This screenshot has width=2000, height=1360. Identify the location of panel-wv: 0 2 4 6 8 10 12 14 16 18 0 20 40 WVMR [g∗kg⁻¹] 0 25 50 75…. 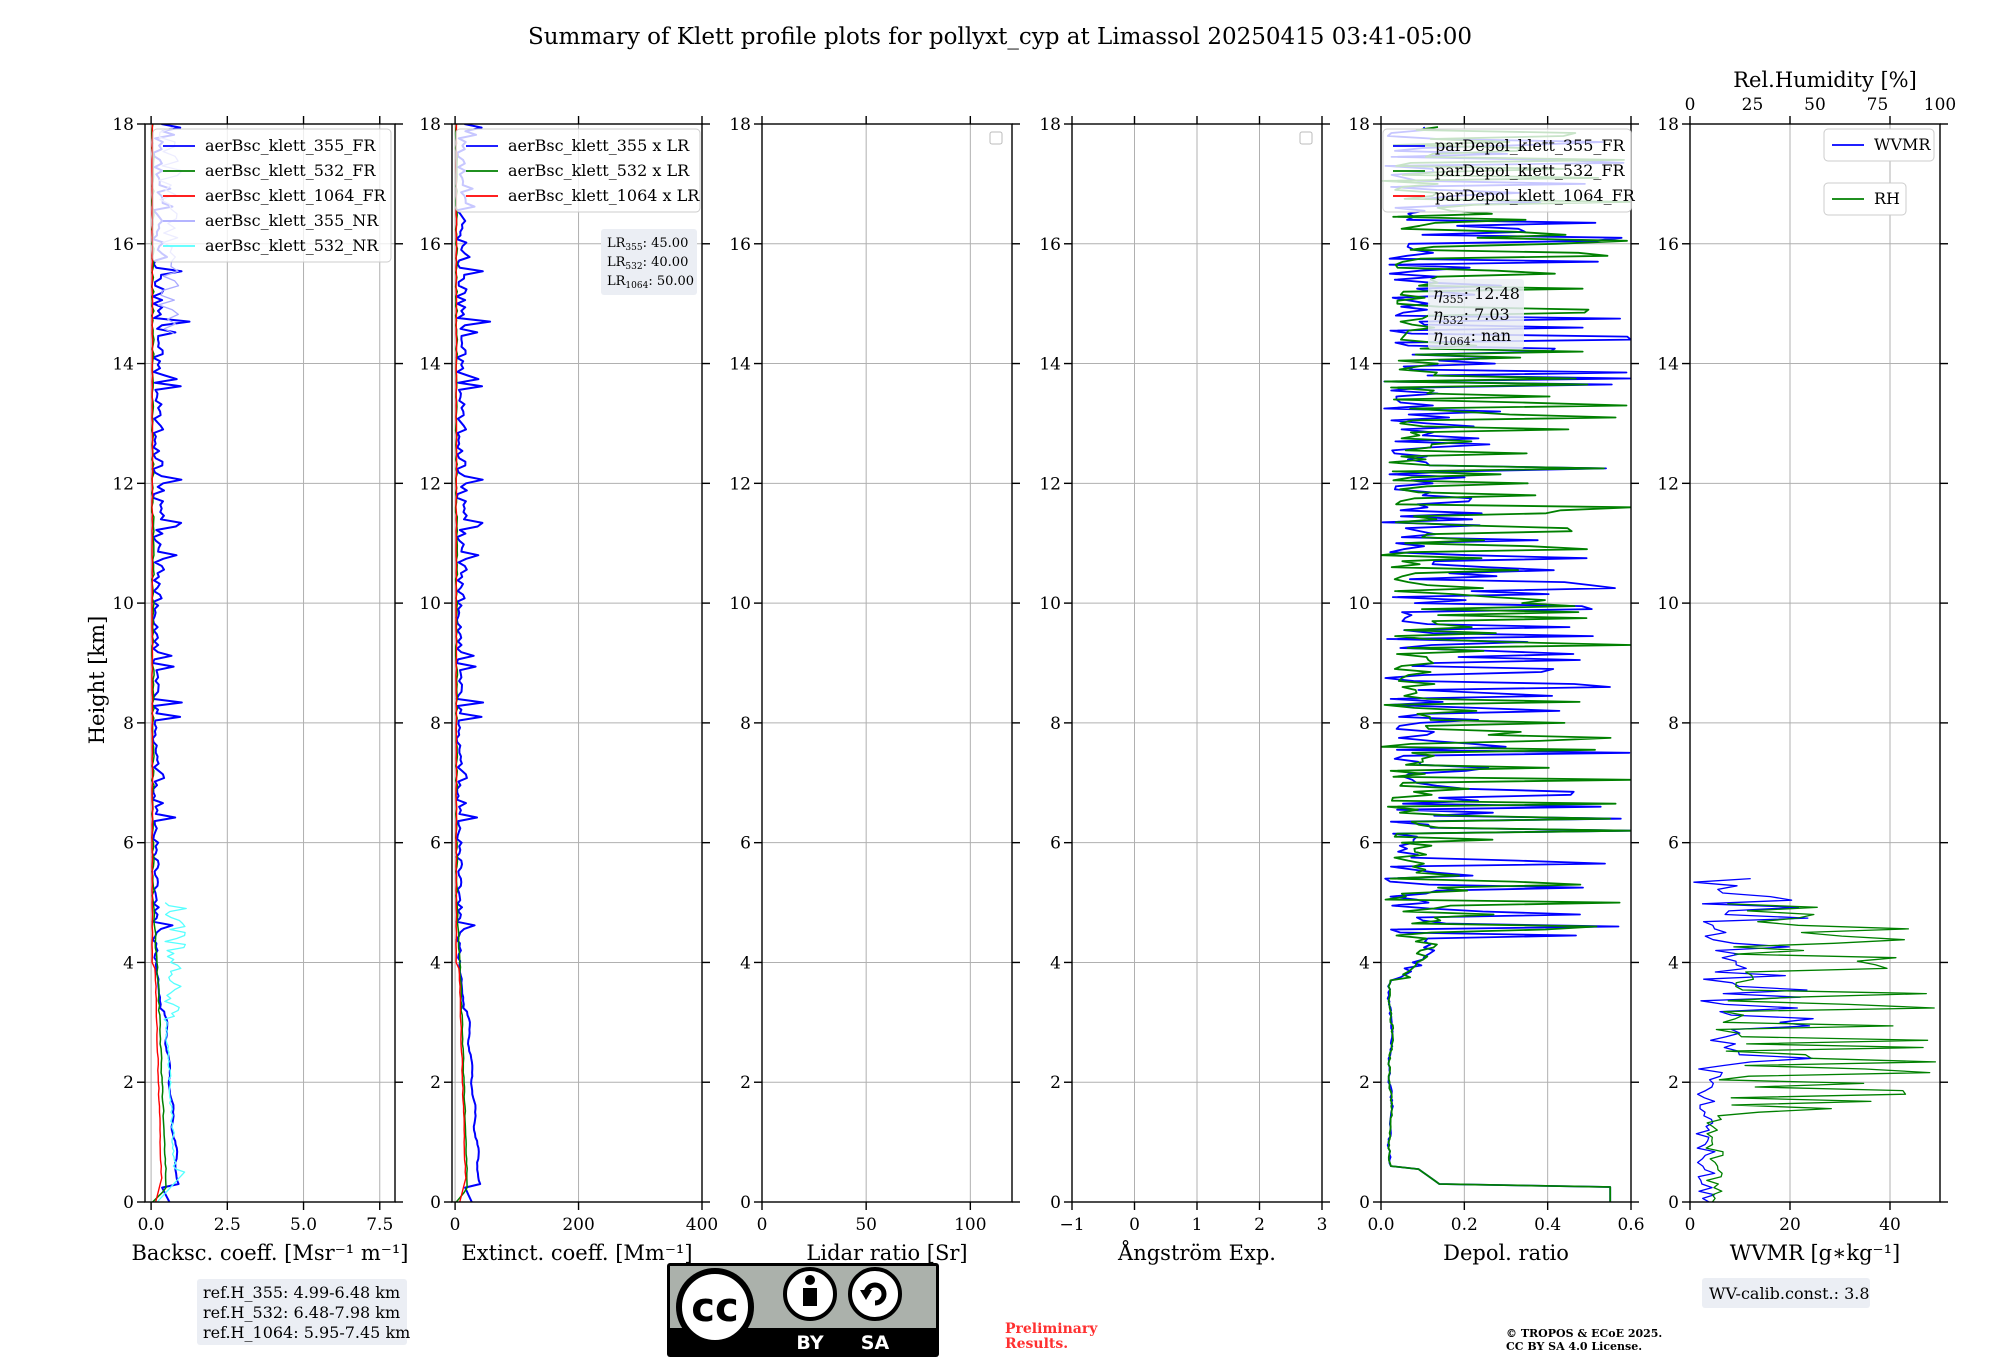
(1806, 688).